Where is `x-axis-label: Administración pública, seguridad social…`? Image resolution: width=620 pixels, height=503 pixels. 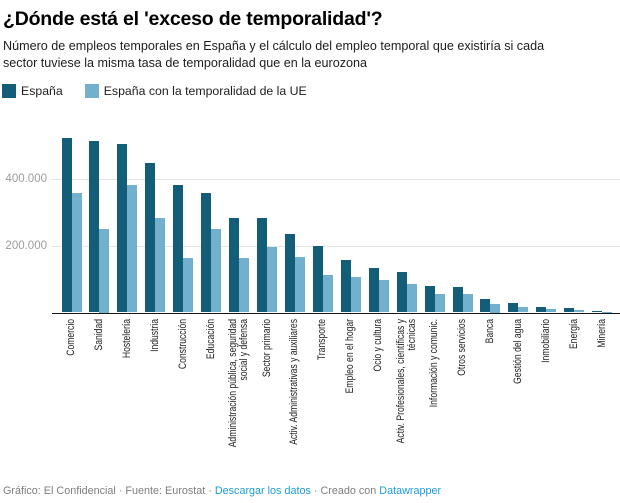
x-axis-label: Administración pública, seguridad social… is located at coordinates (239, 382).